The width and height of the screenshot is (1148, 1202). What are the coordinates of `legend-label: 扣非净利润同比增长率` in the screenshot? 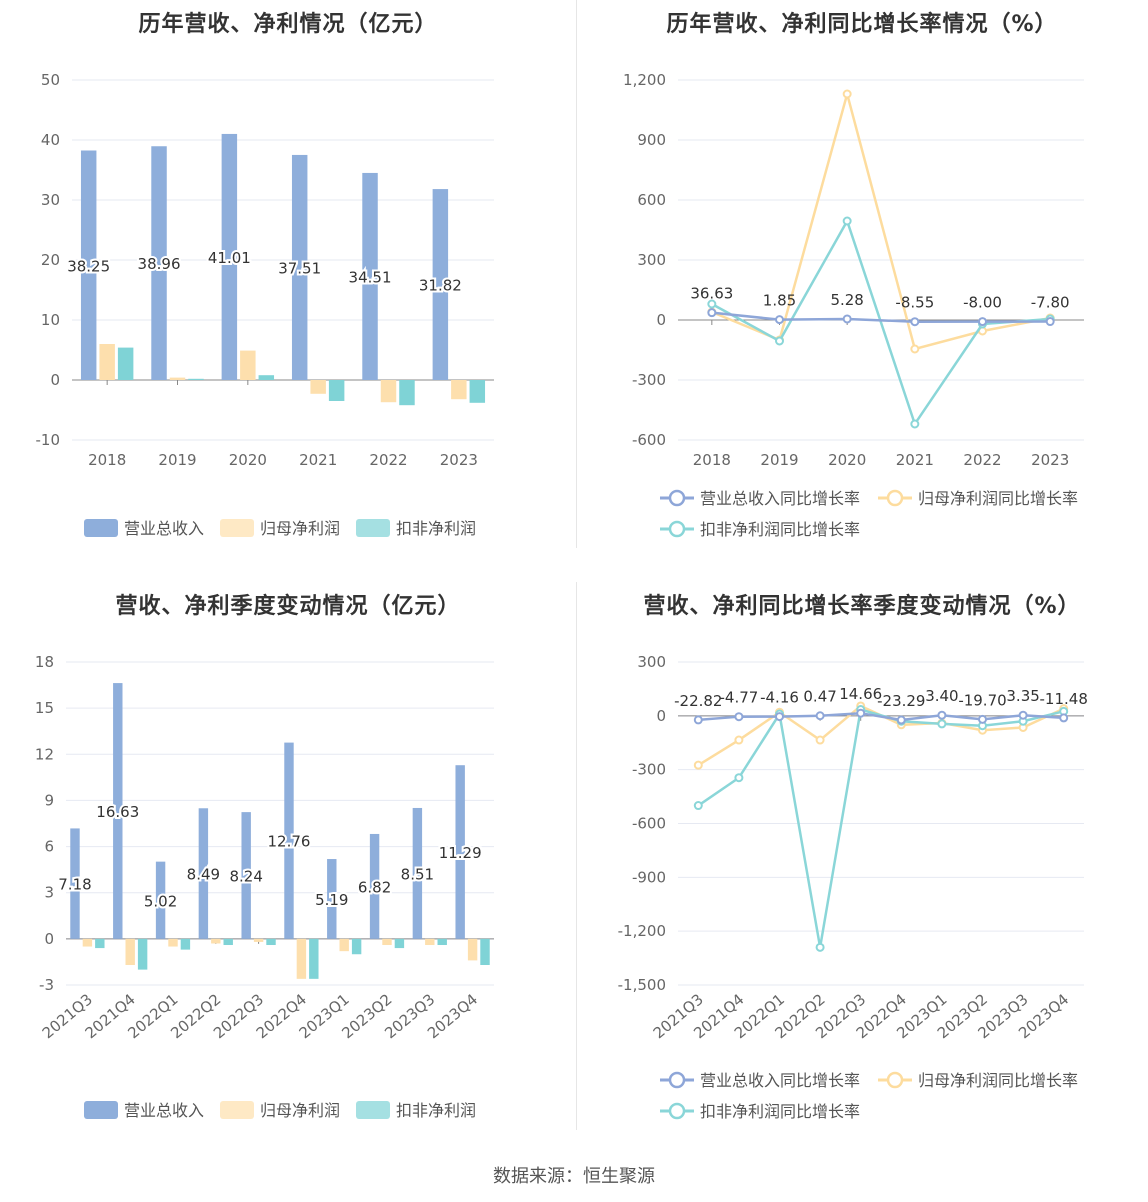 It's located at (780, 1111).